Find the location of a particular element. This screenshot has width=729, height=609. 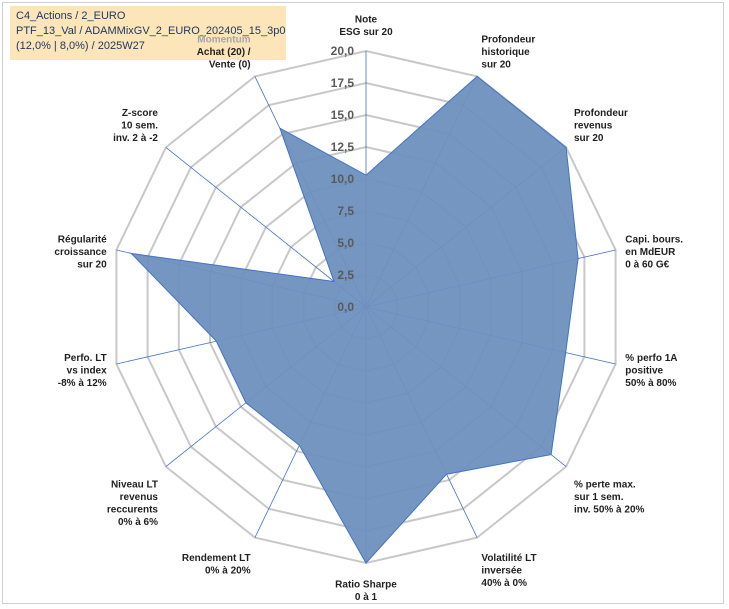

category-label: 0% à 20% is located at coordinates (228, 571).